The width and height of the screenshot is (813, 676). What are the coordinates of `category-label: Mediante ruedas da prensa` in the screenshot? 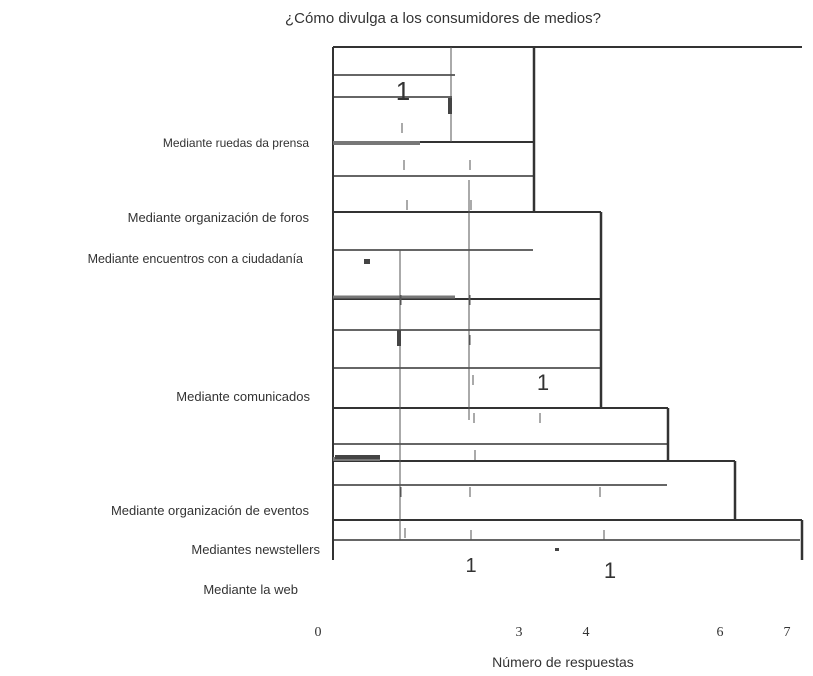 It's located at (236, 143).